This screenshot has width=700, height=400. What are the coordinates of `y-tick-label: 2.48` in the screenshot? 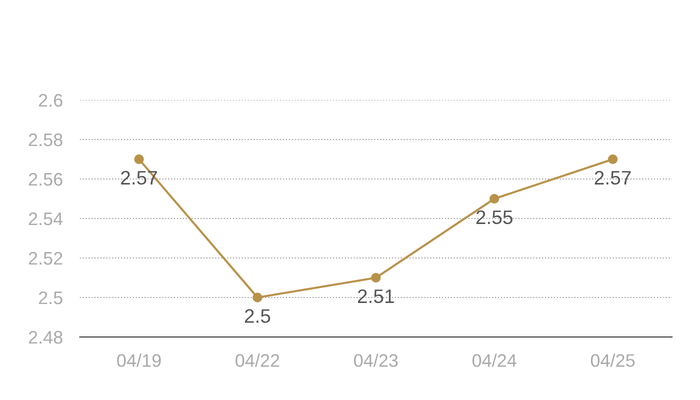 It's located at (45, 337).